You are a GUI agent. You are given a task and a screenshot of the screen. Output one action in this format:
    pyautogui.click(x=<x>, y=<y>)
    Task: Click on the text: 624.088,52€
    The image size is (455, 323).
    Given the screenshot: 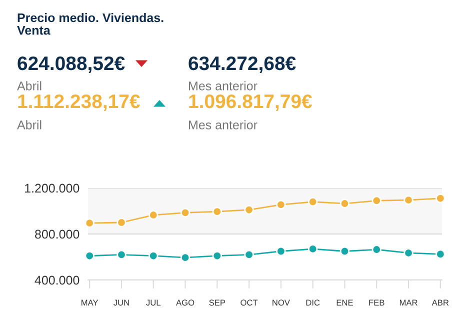 What is the action you would take?
    pyautogui.click(x=71, y=65)
    